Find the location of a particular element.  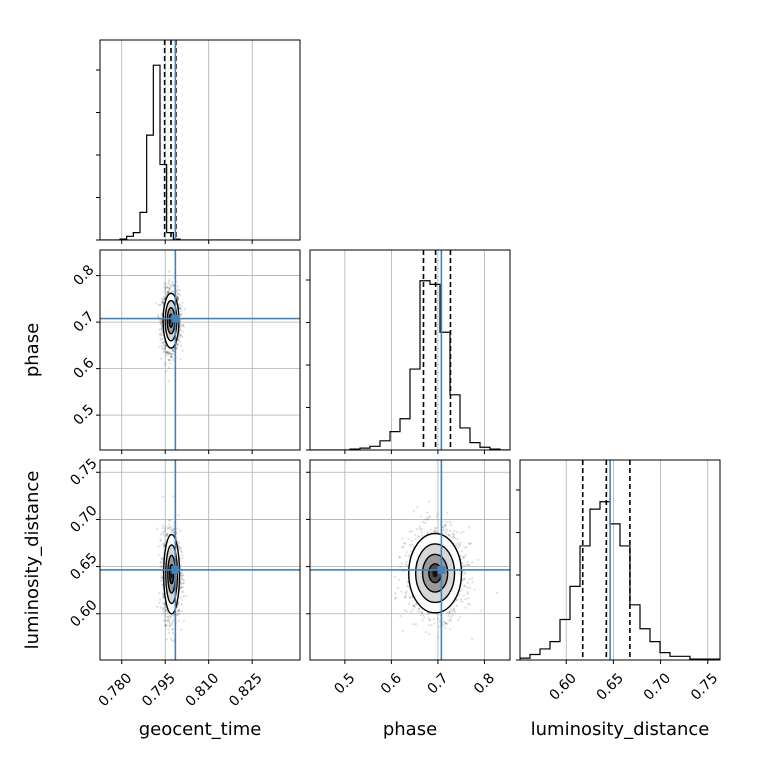

histogram-luminosity_distance is located at coordinates (620, 580).